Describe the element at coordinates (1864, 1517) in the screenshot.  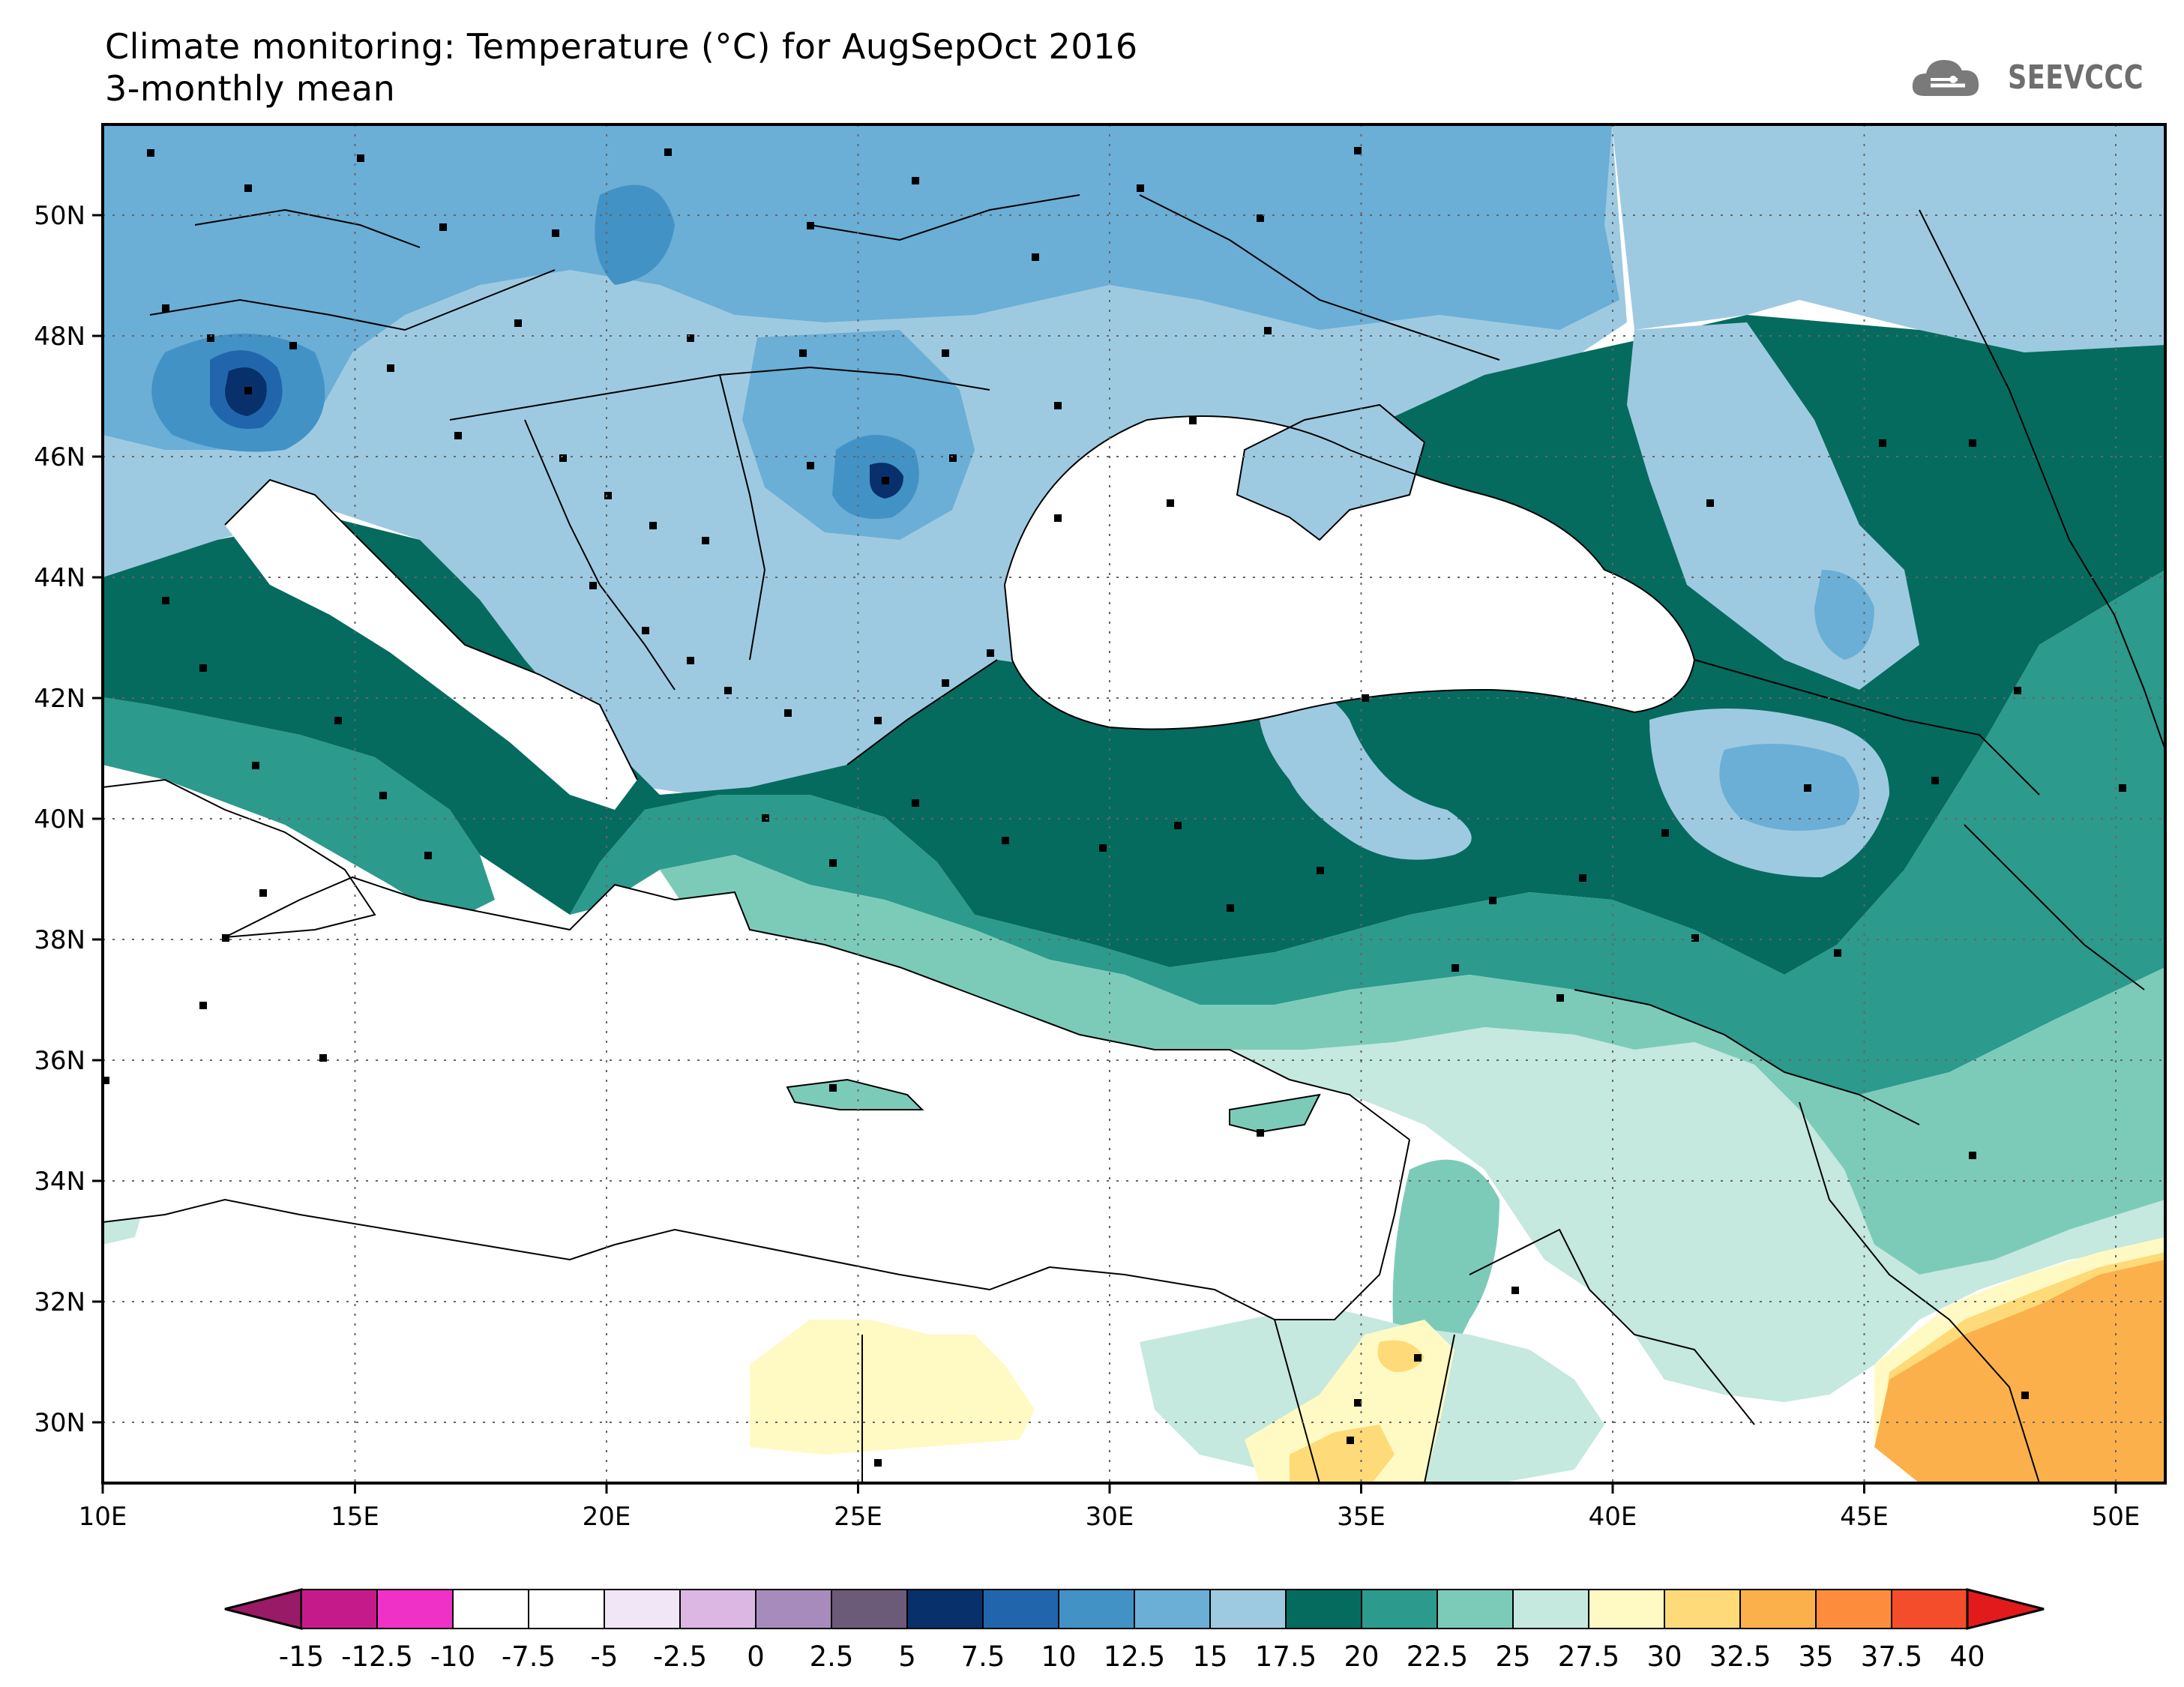
I see `lon-tick-label: 45E` at that location.